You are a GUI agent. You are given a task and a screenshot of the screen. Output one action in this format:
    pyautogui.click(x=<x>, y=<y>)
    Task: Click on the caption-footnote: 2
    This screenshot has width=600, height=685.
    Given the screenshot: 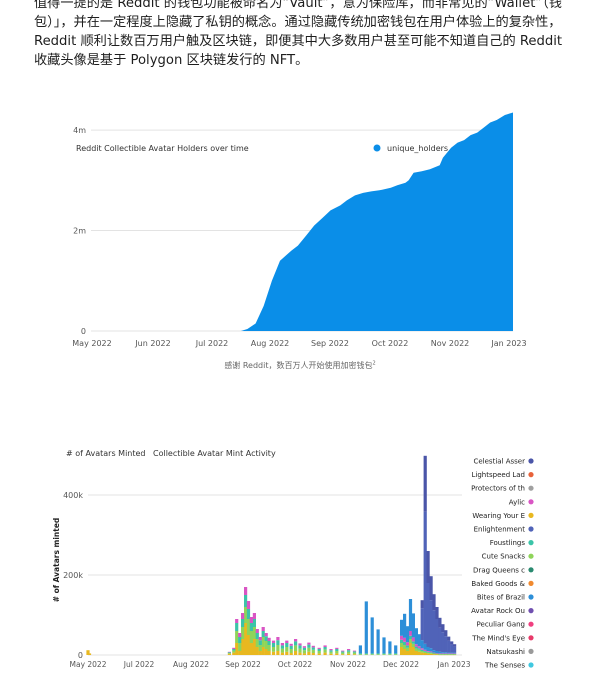 What is the action you would take?
    pyautogui.click(x=374, y=363)
    